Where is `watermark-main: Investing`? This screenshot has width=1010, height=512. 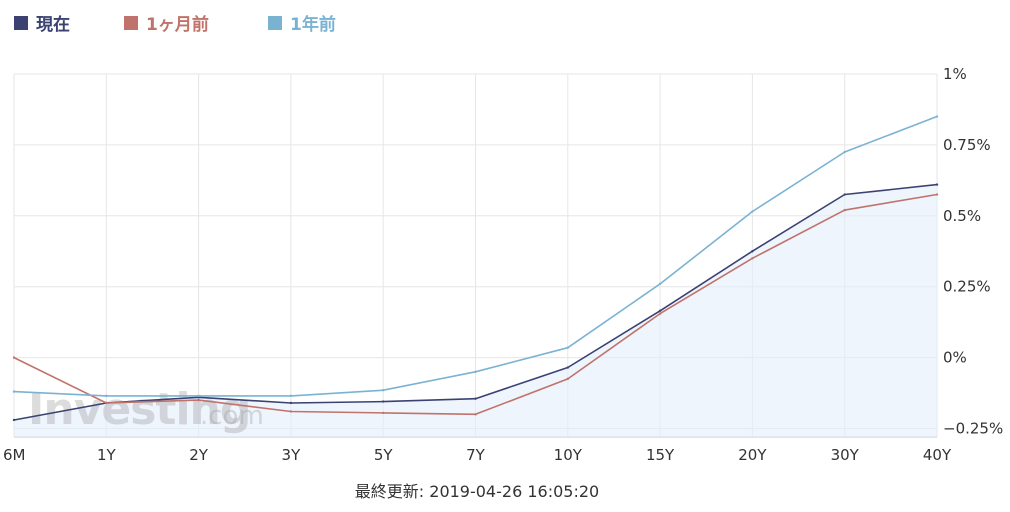
watermark-main: Investing is located at coordinates (139, 409).